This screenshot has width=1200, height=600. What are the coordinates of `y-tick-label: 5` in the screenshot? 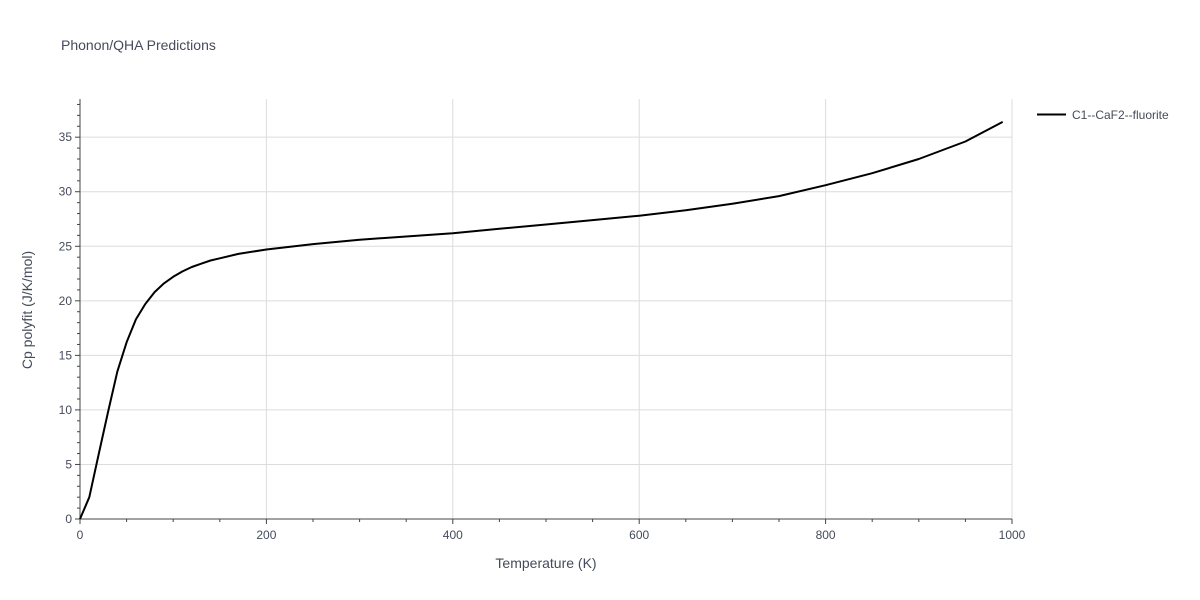 It's located at (68, 464).